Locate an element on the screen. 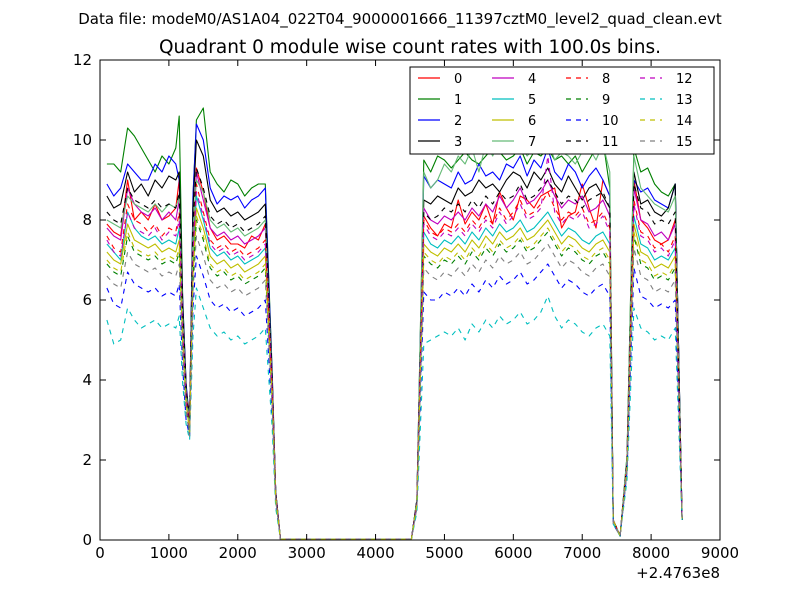 This screenshot has height=600, width=800. x-tick-label: 7000 is located at coordinates (582, 553).